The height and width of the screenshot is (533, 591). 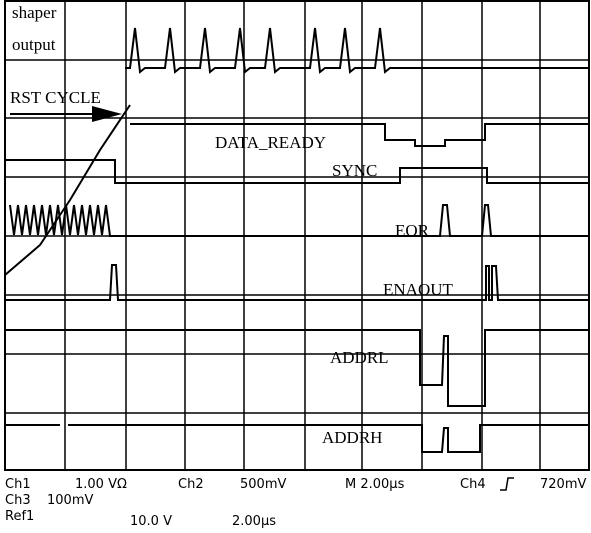 I want to click on eor-trace, so click(x=299, y=220).